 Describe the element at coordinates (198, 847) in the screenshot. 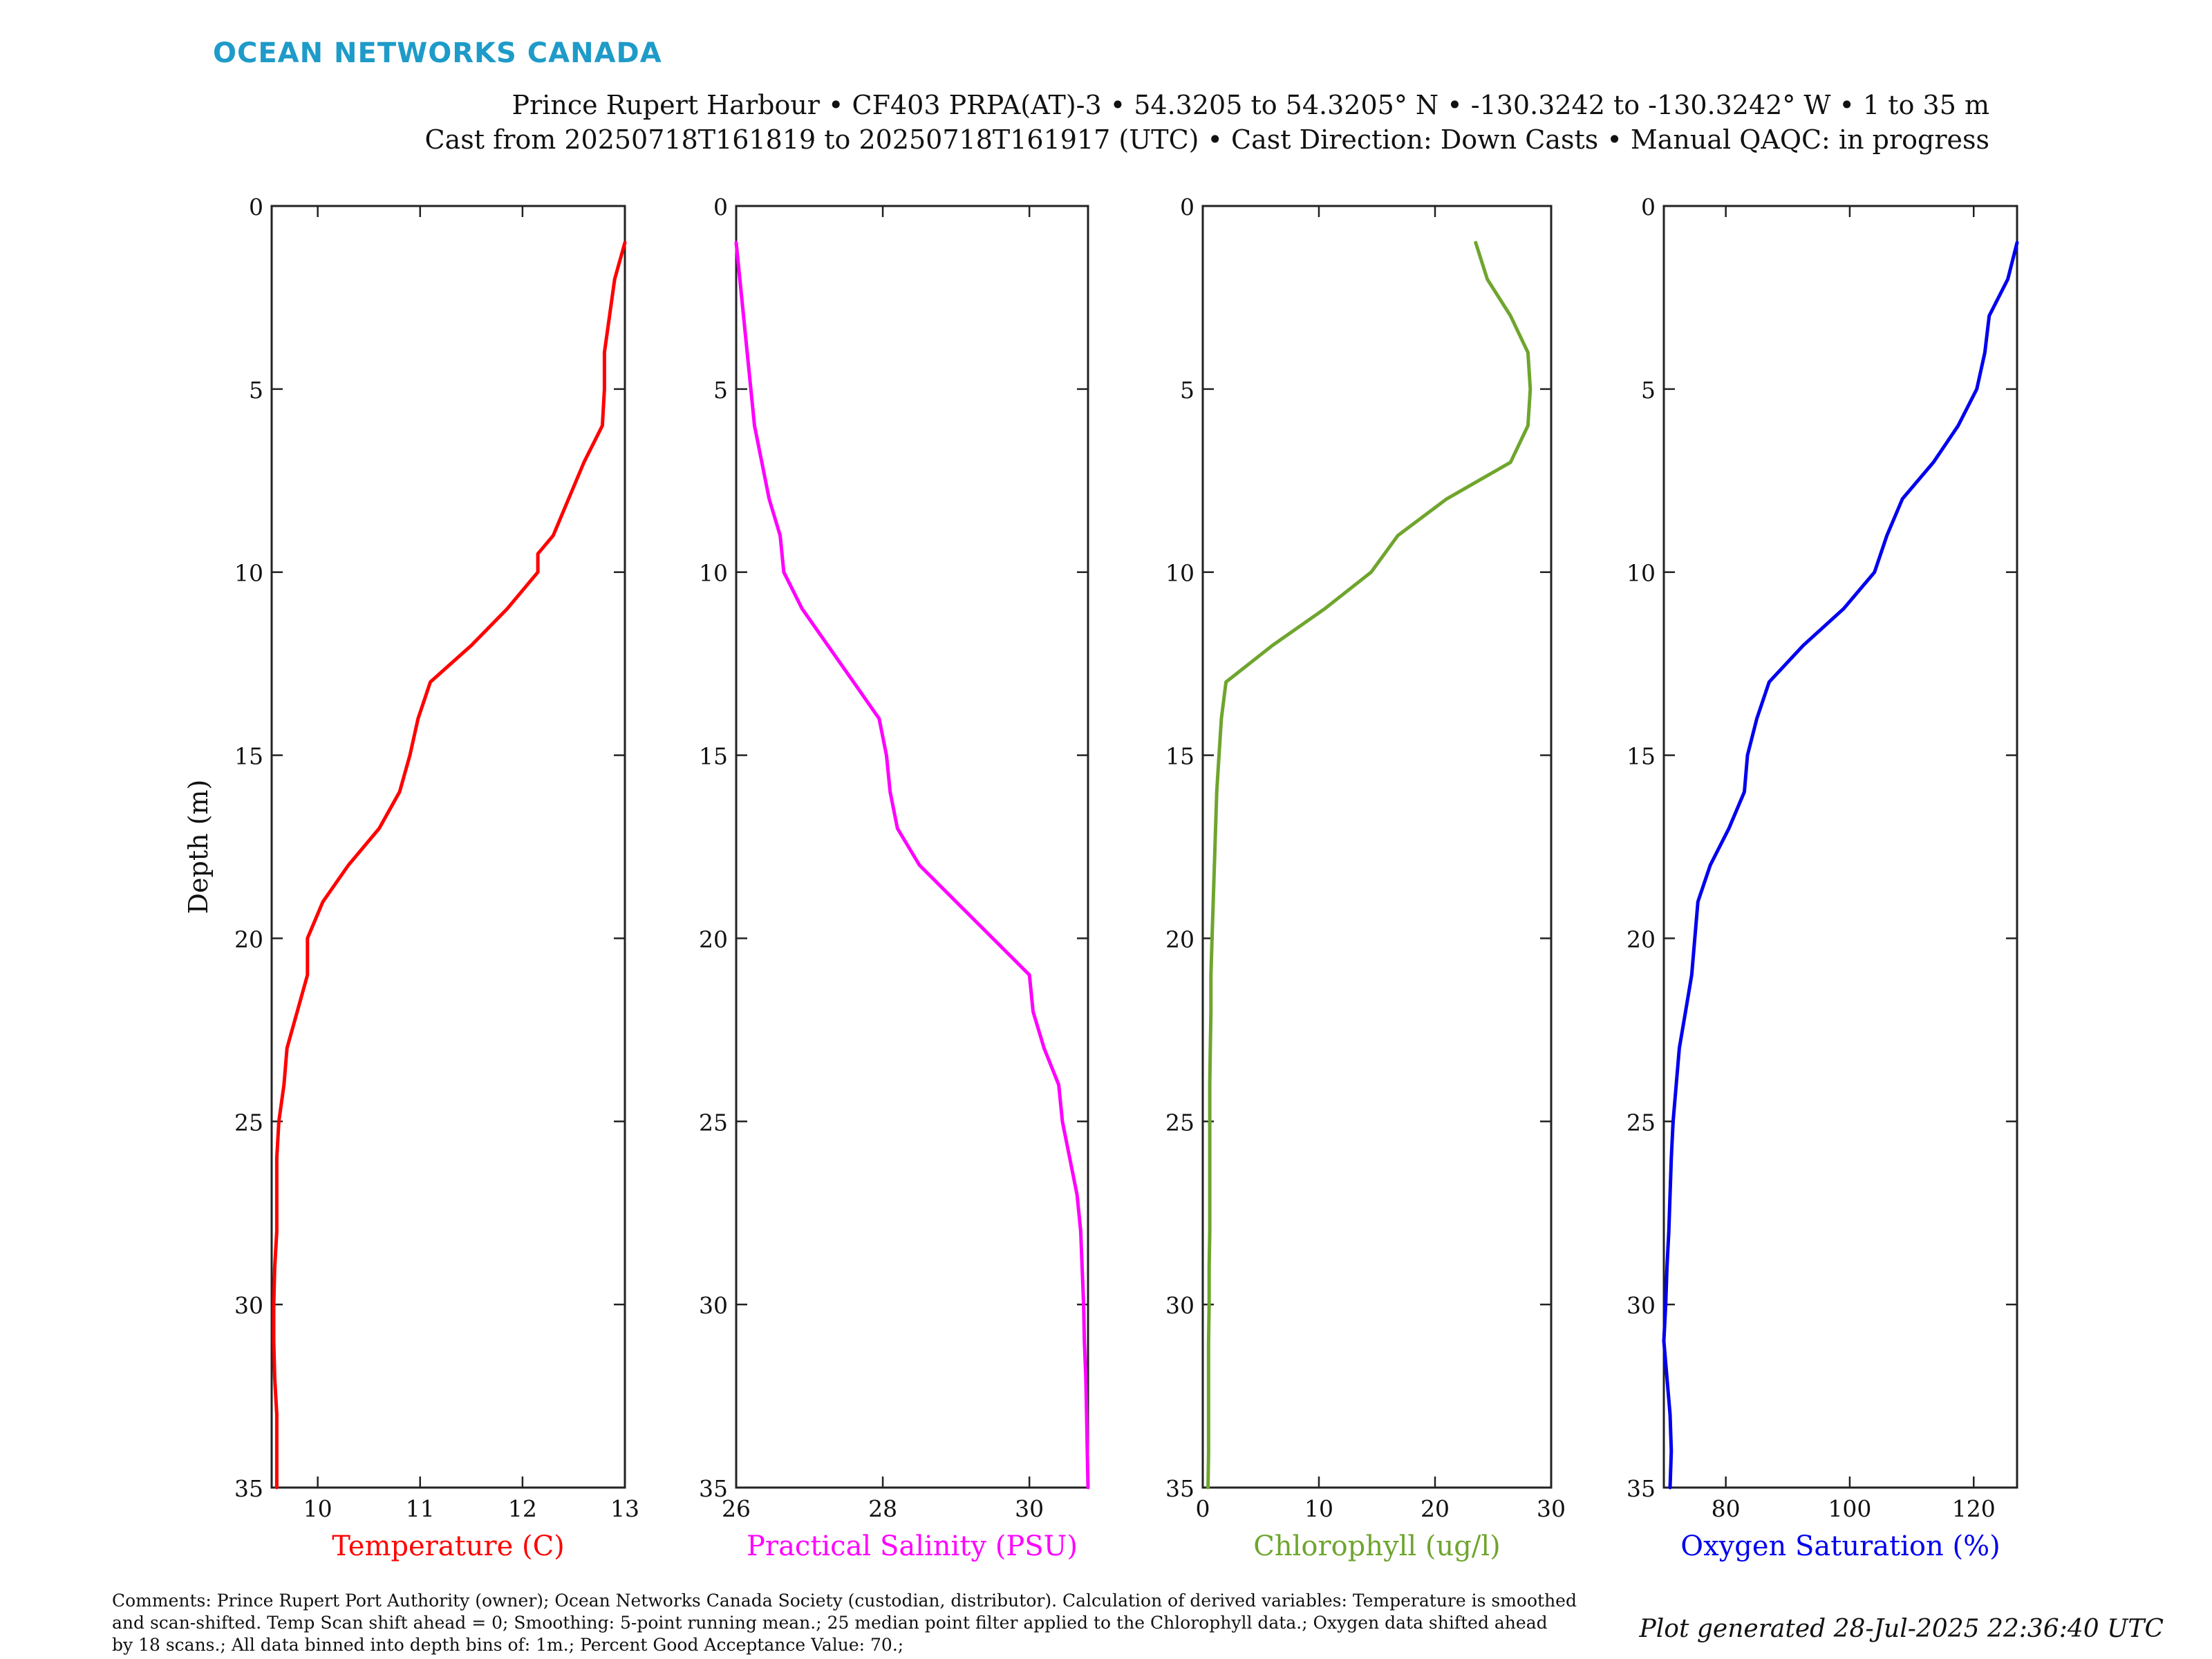

I see `y-axis-label: Depth (m)` at that location.